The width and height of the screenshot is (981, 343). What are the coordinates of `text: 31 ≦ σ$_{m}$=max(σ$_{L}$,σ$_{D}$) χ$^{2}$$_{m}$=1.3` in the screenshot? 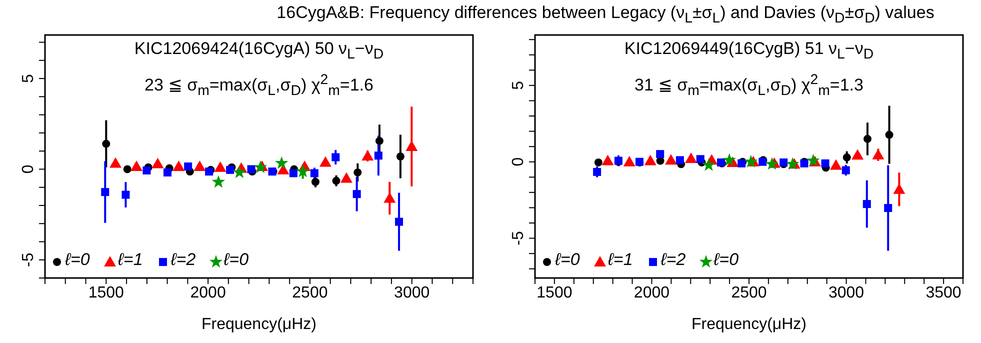 It's located at (749, 86).